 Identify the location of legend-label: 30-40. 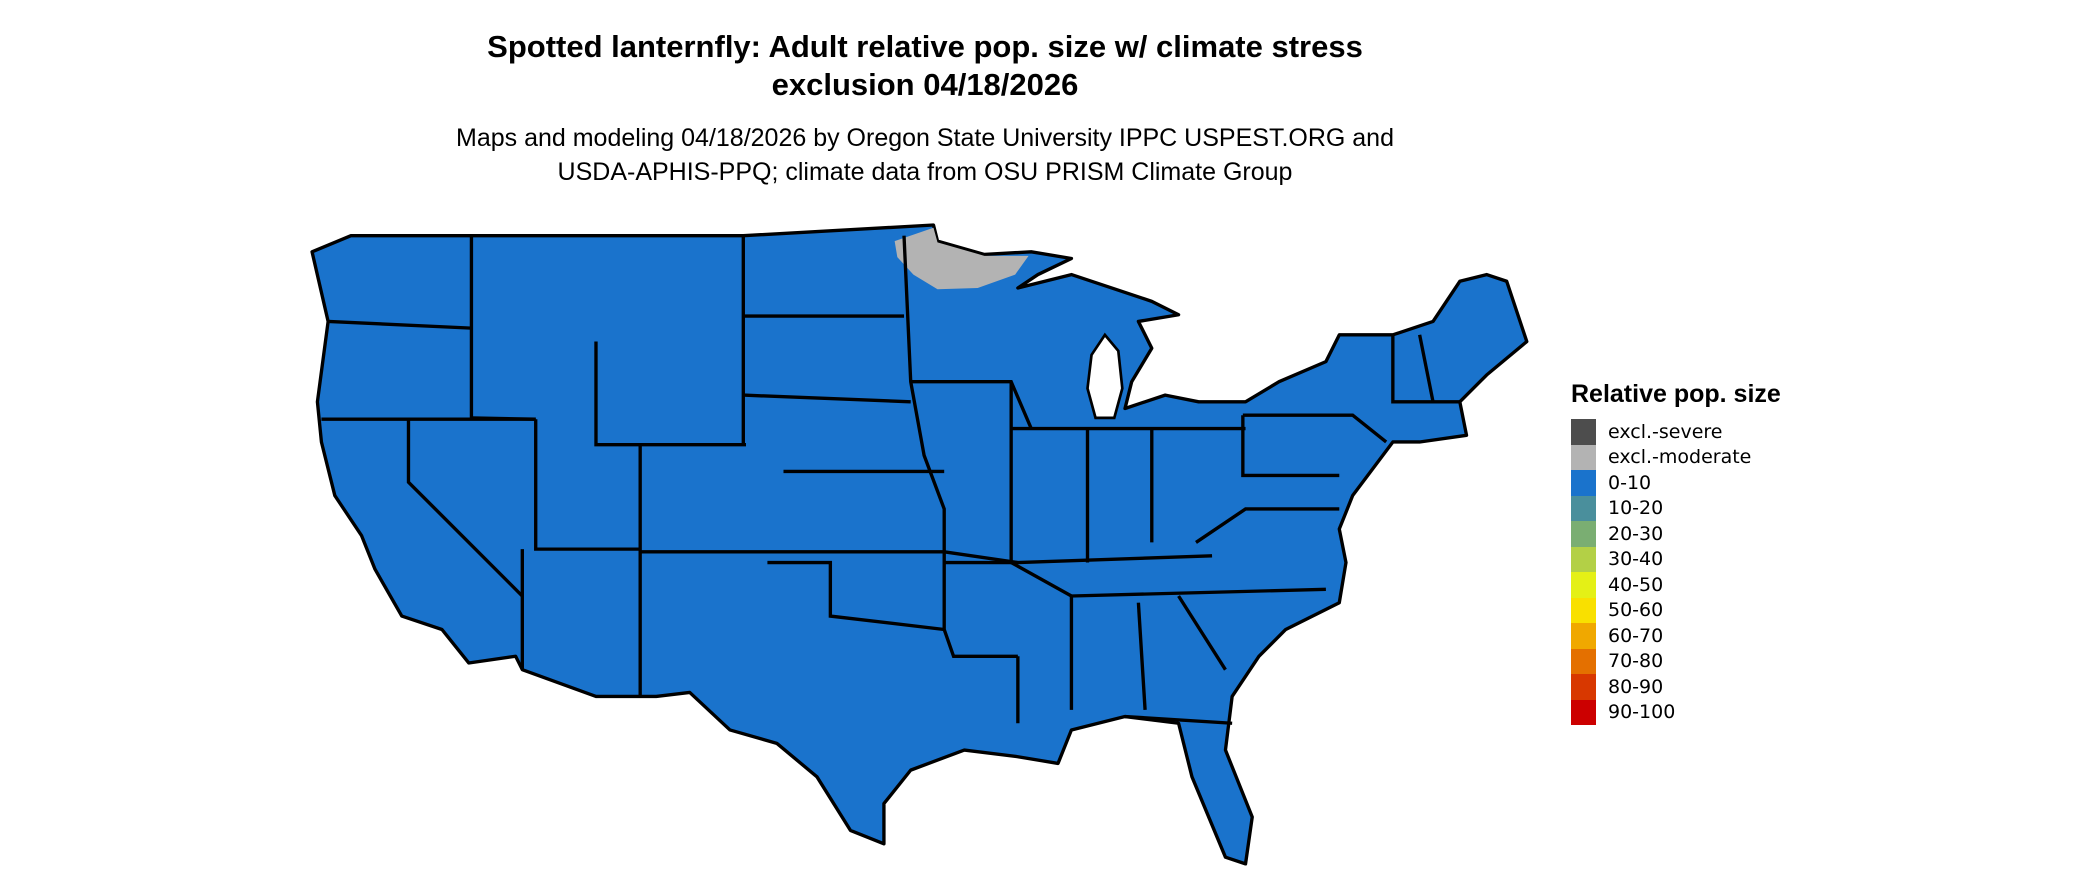
(1636, 559).